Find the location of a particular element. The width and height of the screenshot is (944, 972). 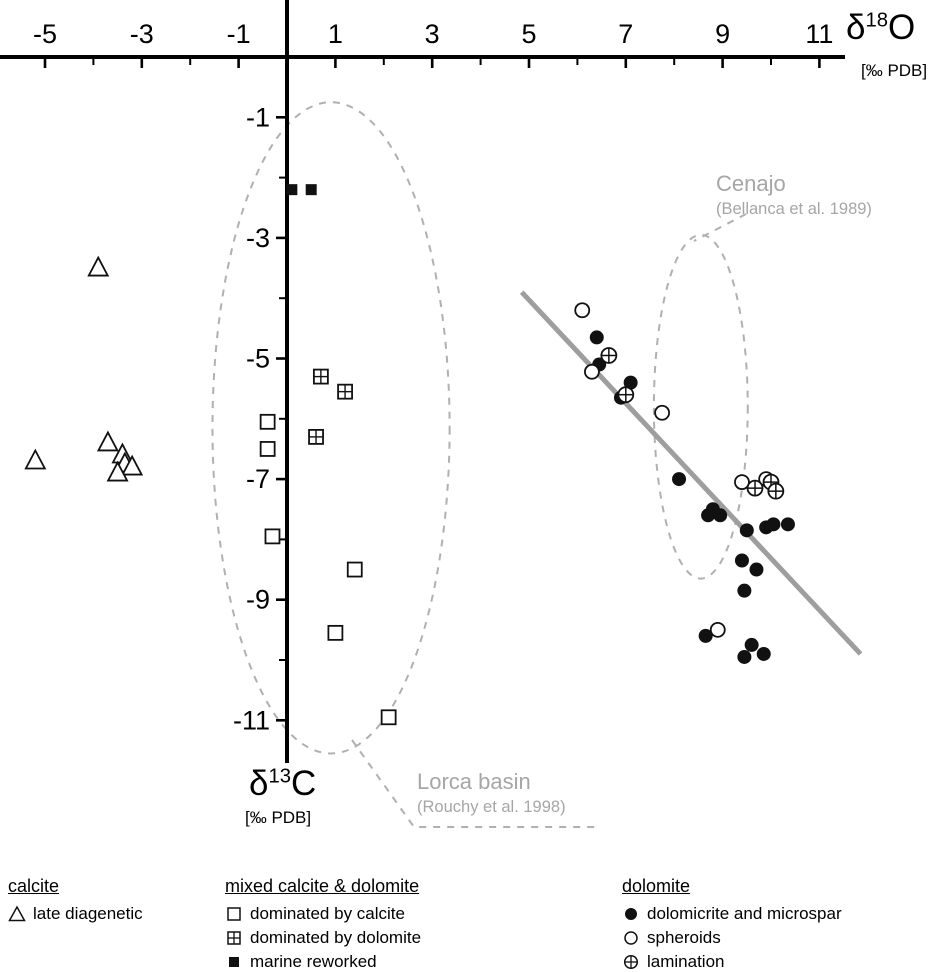

leader-line-cenajo is located at coordinates (720, 227).